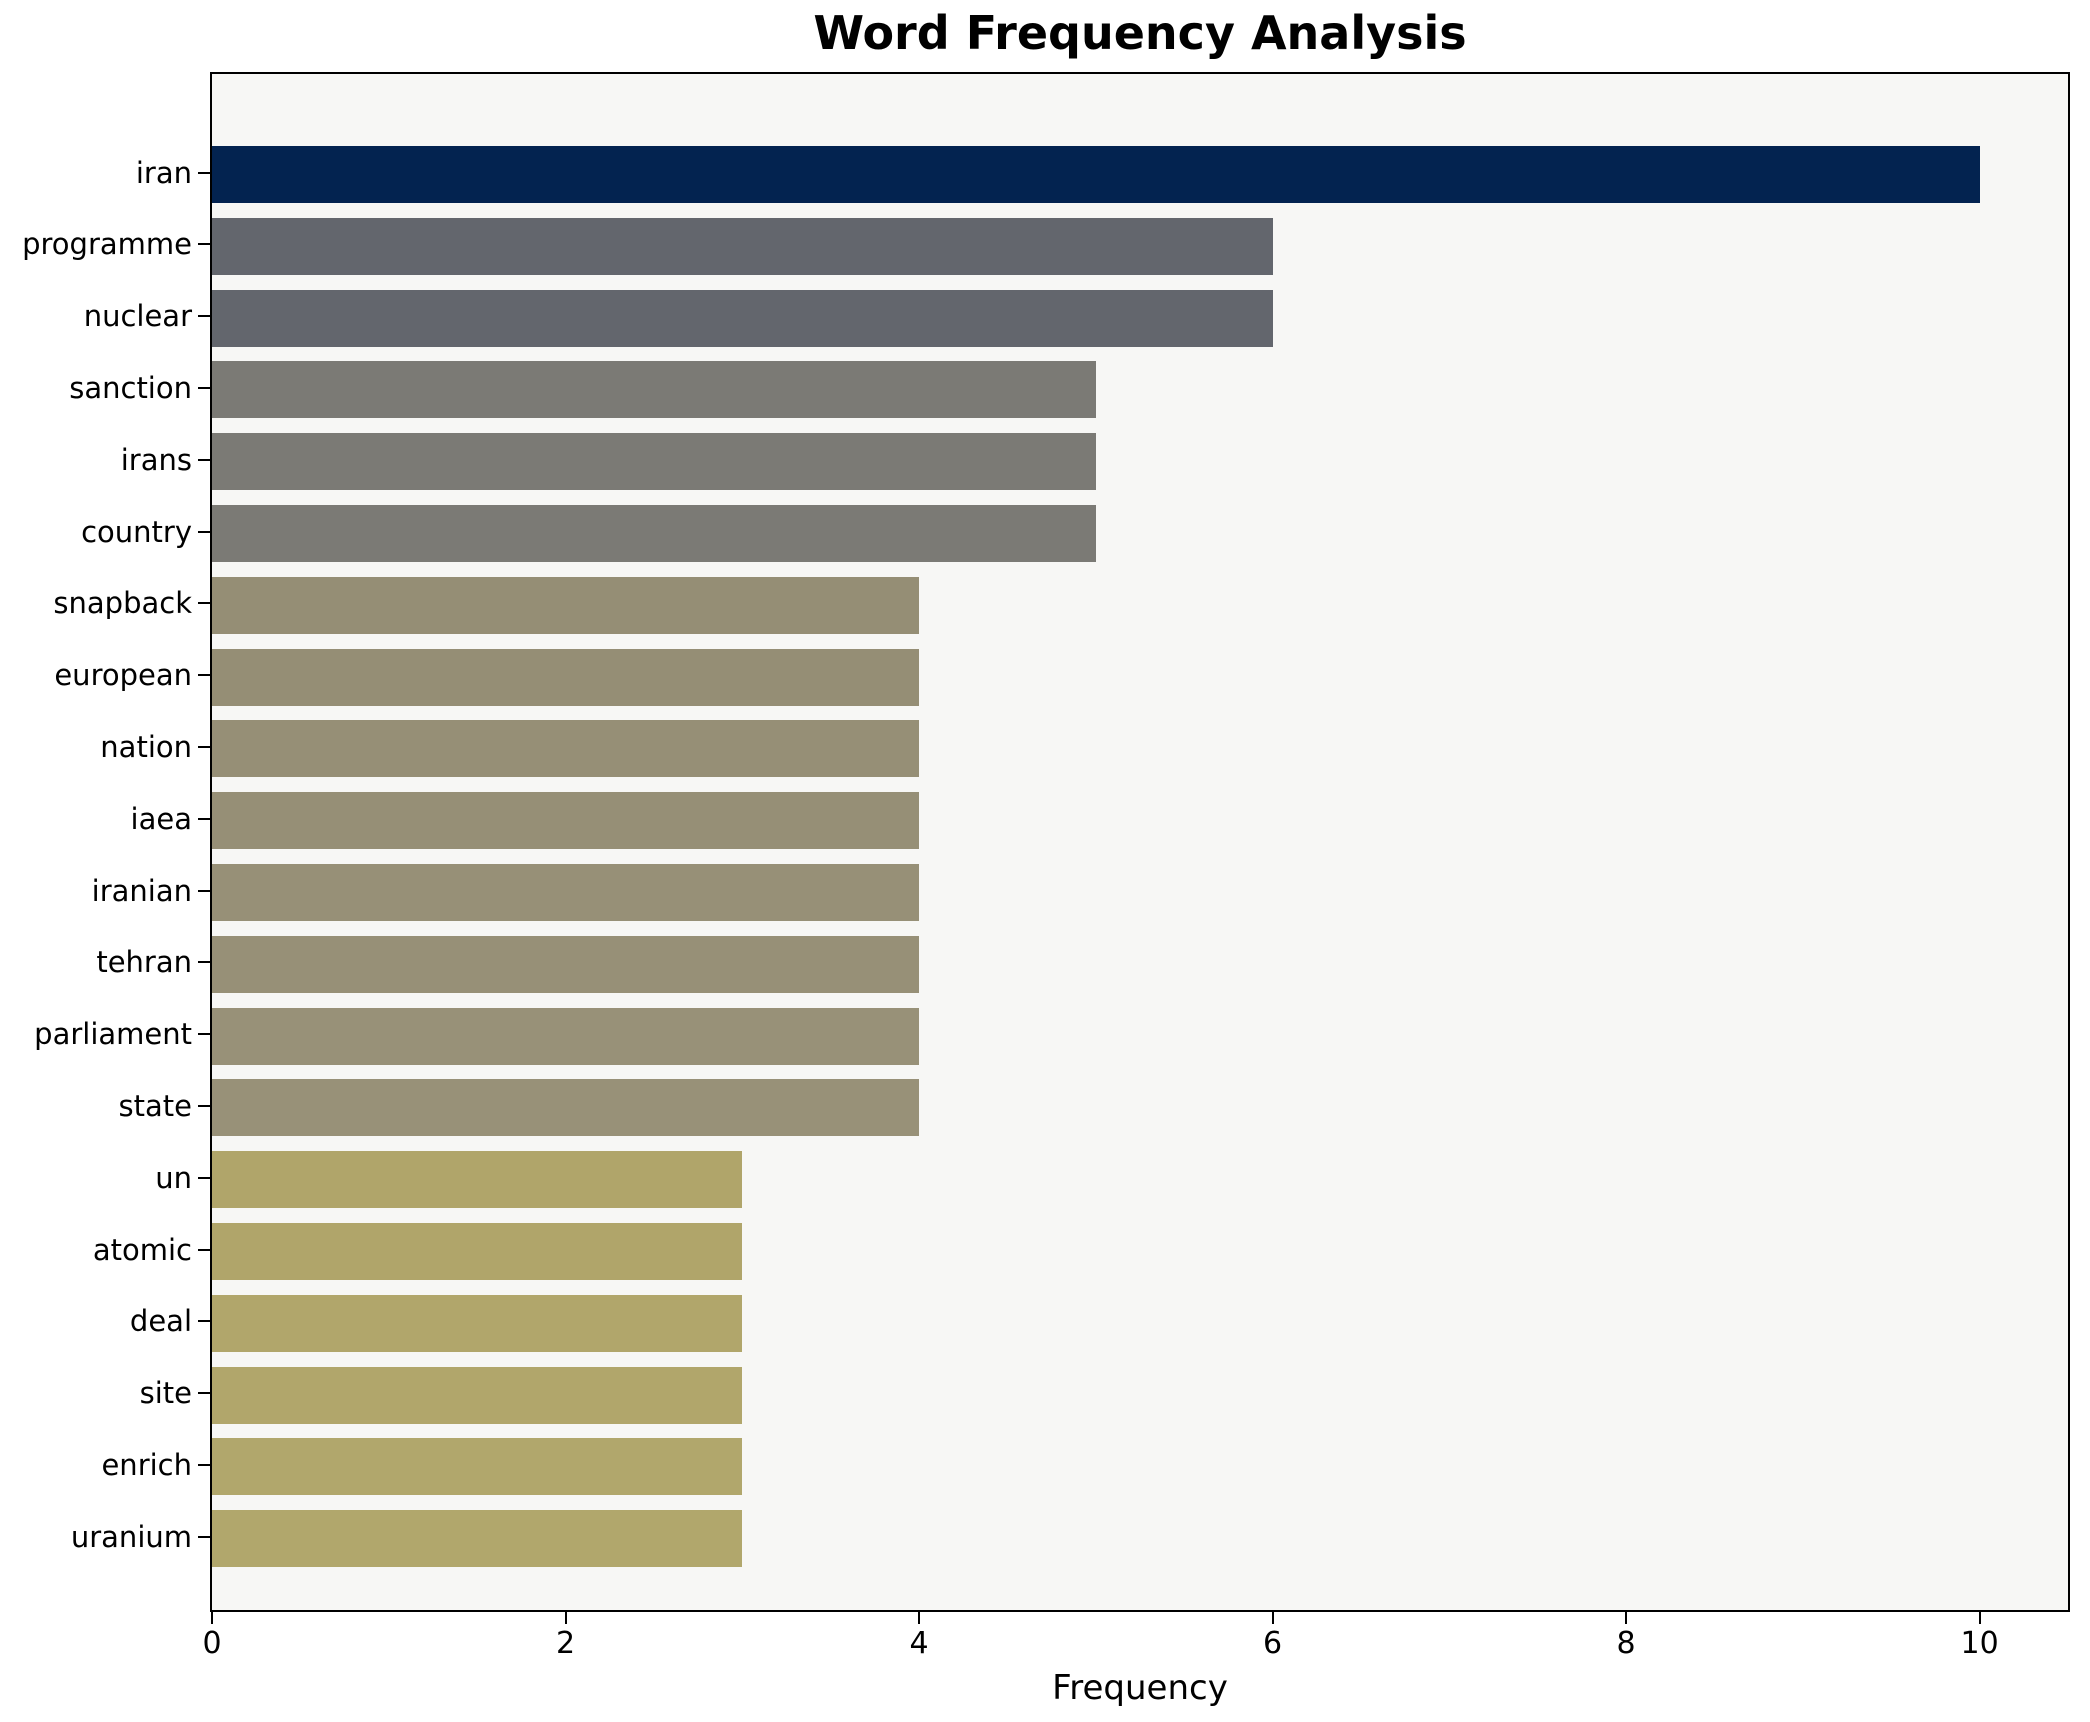  Describe the element at coordinates (477, 1180) in the screenshot. I see `bar-un` at that location.